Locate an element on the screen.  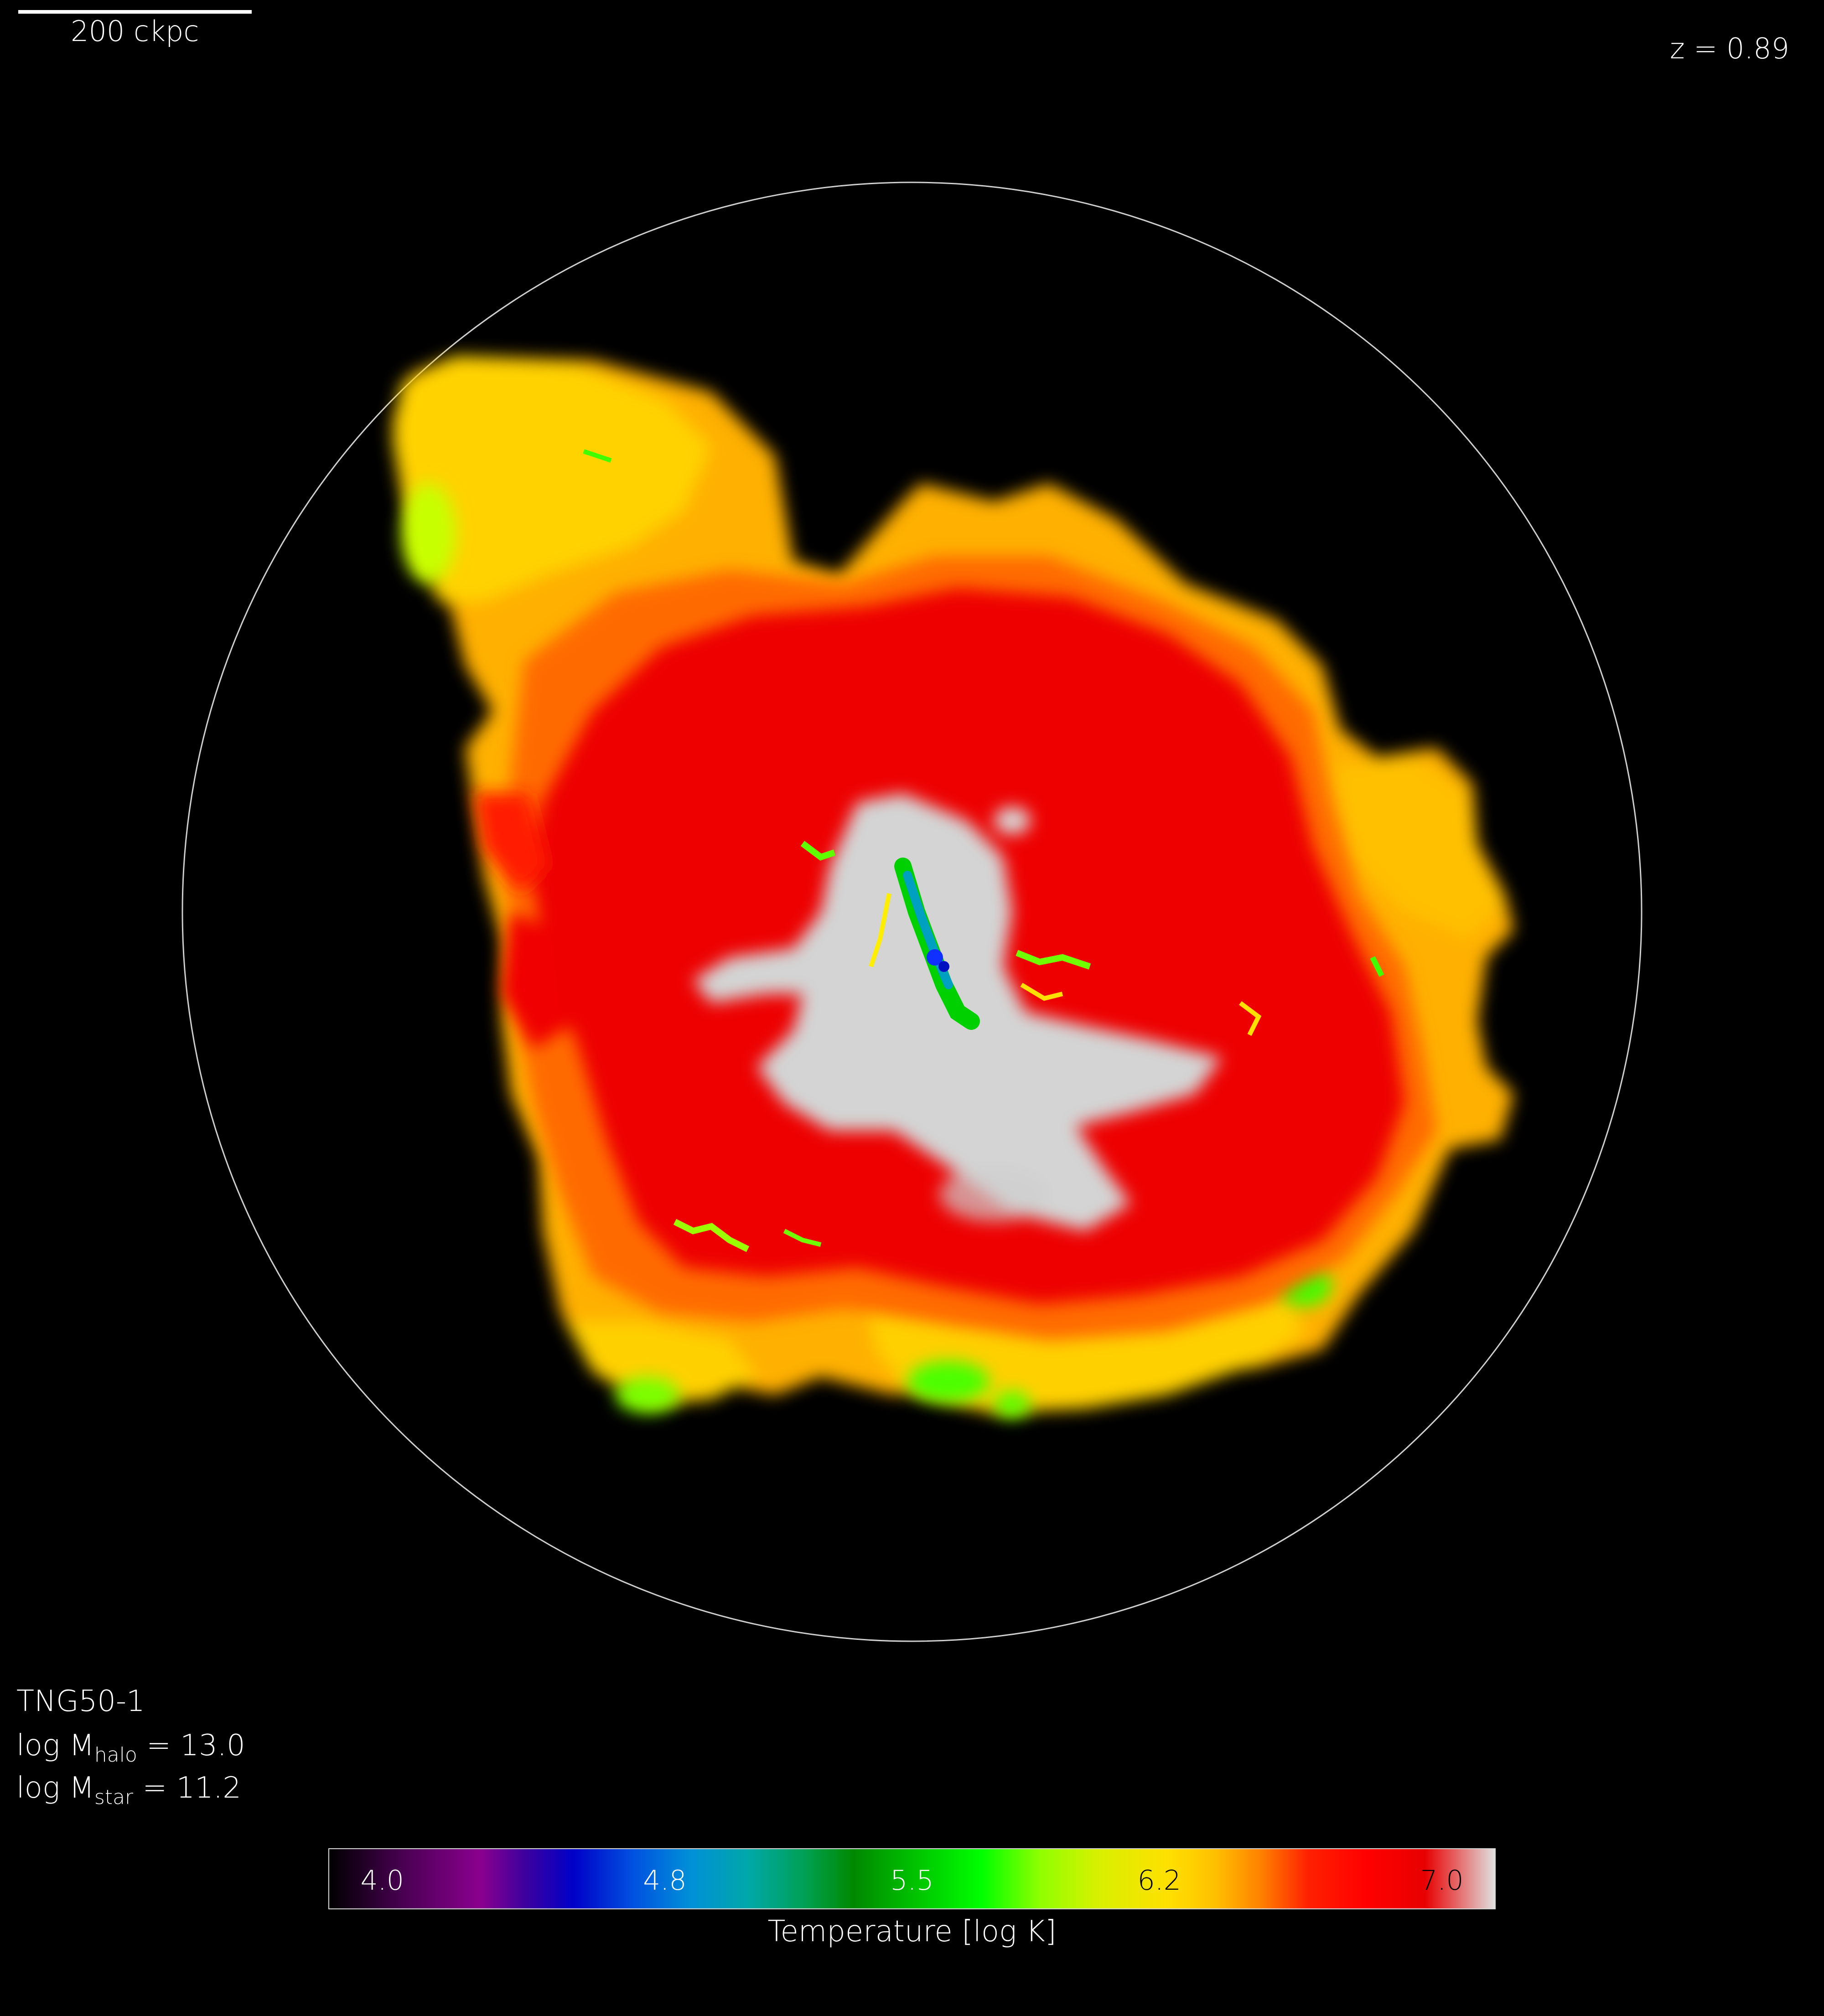
colorbar-label: Temperature [log K] is located at coordinates (912, 1932).